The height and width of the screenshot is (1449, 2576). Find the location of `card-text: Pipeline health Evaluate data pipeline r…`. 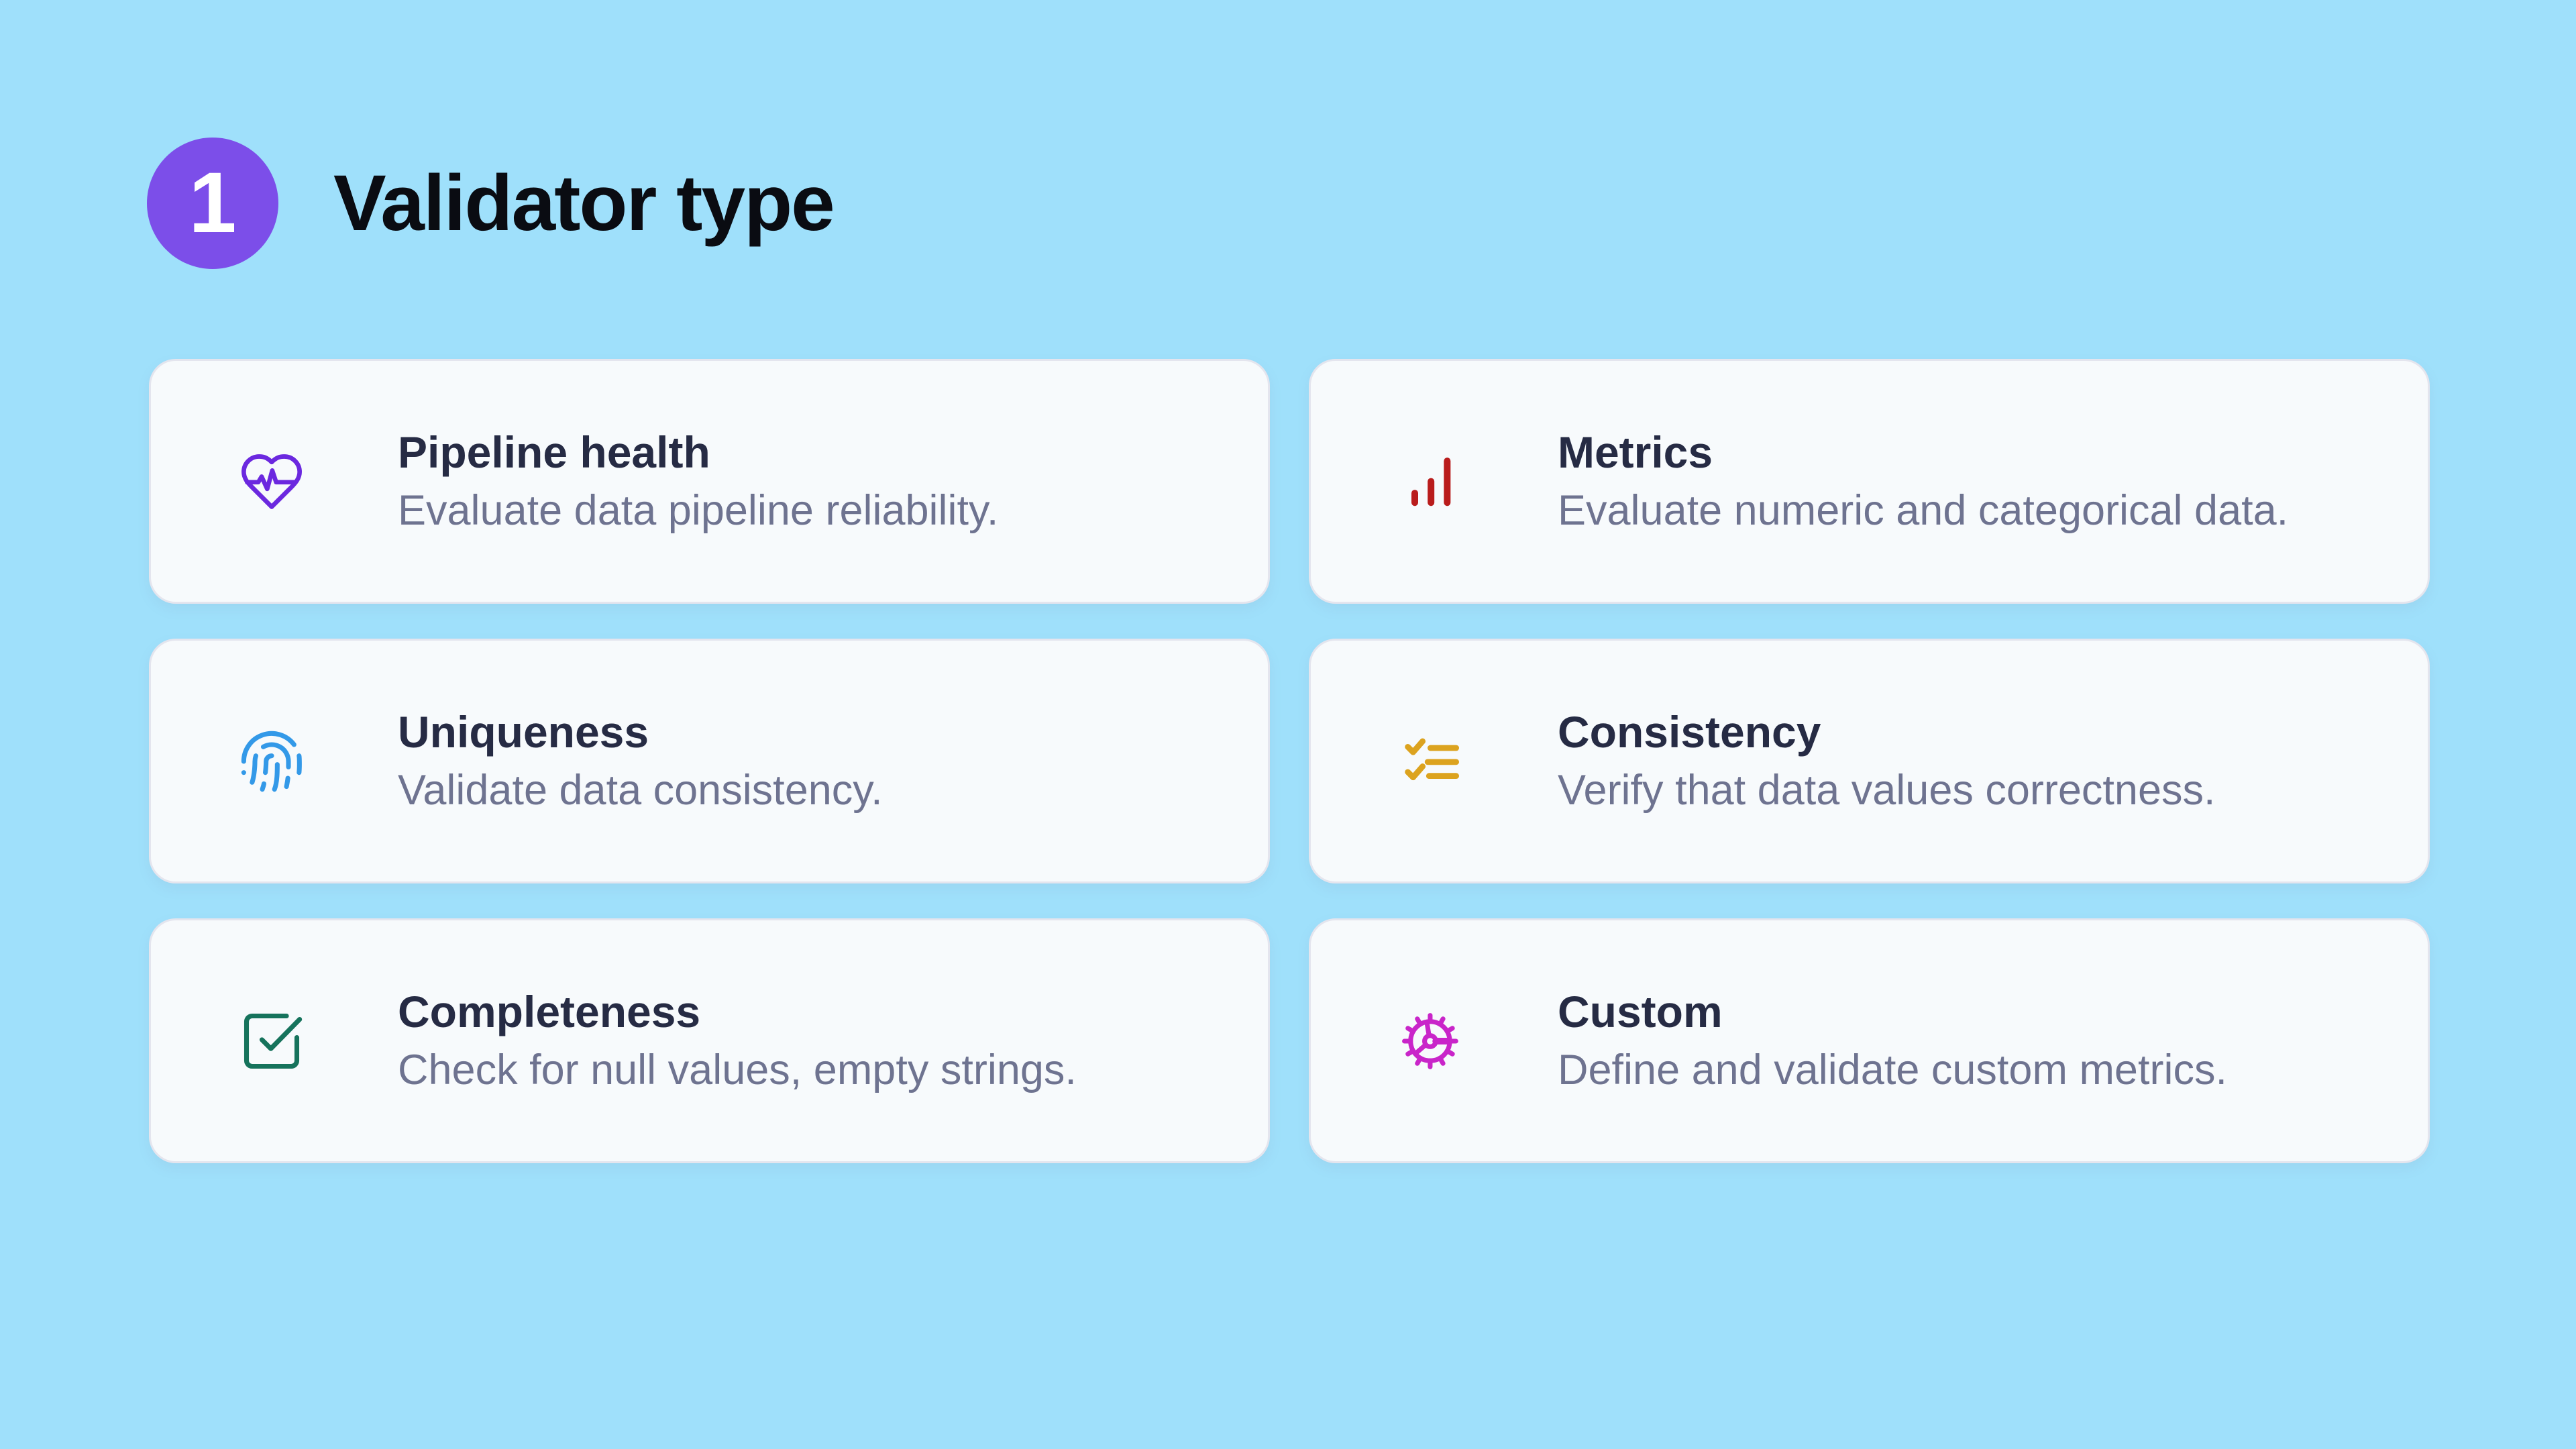

card-text: Pipeline health Evaluate data pipeline r… is located at coordinates (728, 481).